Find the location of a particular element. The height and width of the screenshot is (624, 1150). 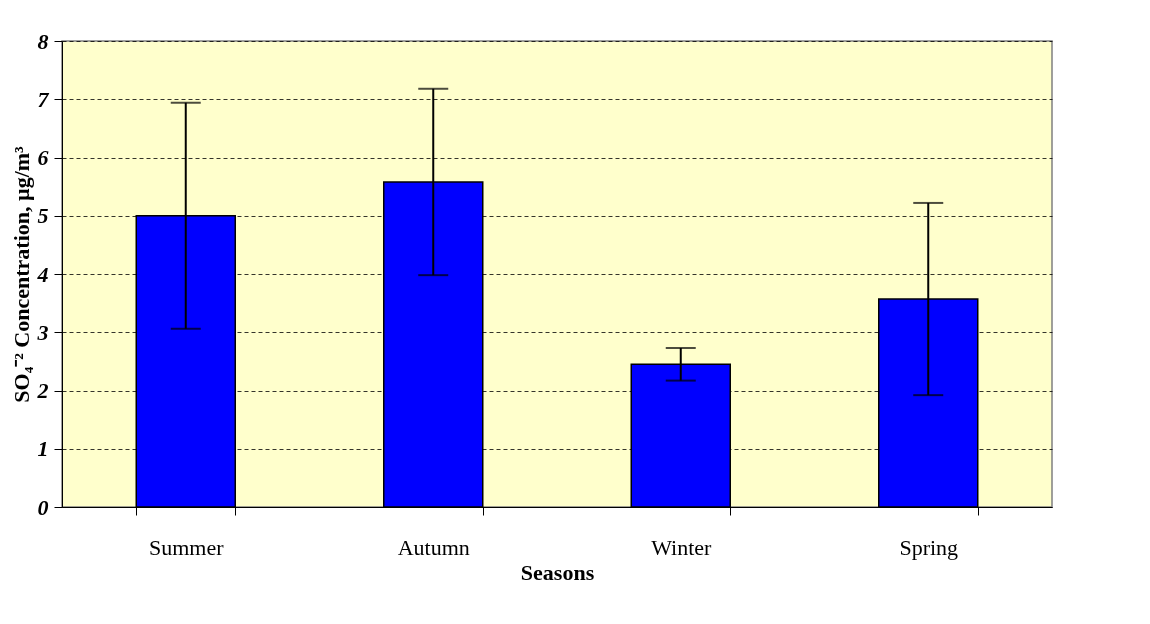

y-tick-label: 0 is located at coordinates (43, 507).